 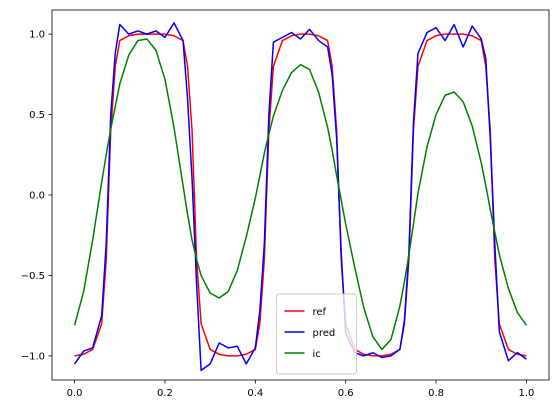 What do you see at coordinates (526, 393) in the screenshot?
I see `x-tick-label: 1.0` at bounding box center [526, 393].